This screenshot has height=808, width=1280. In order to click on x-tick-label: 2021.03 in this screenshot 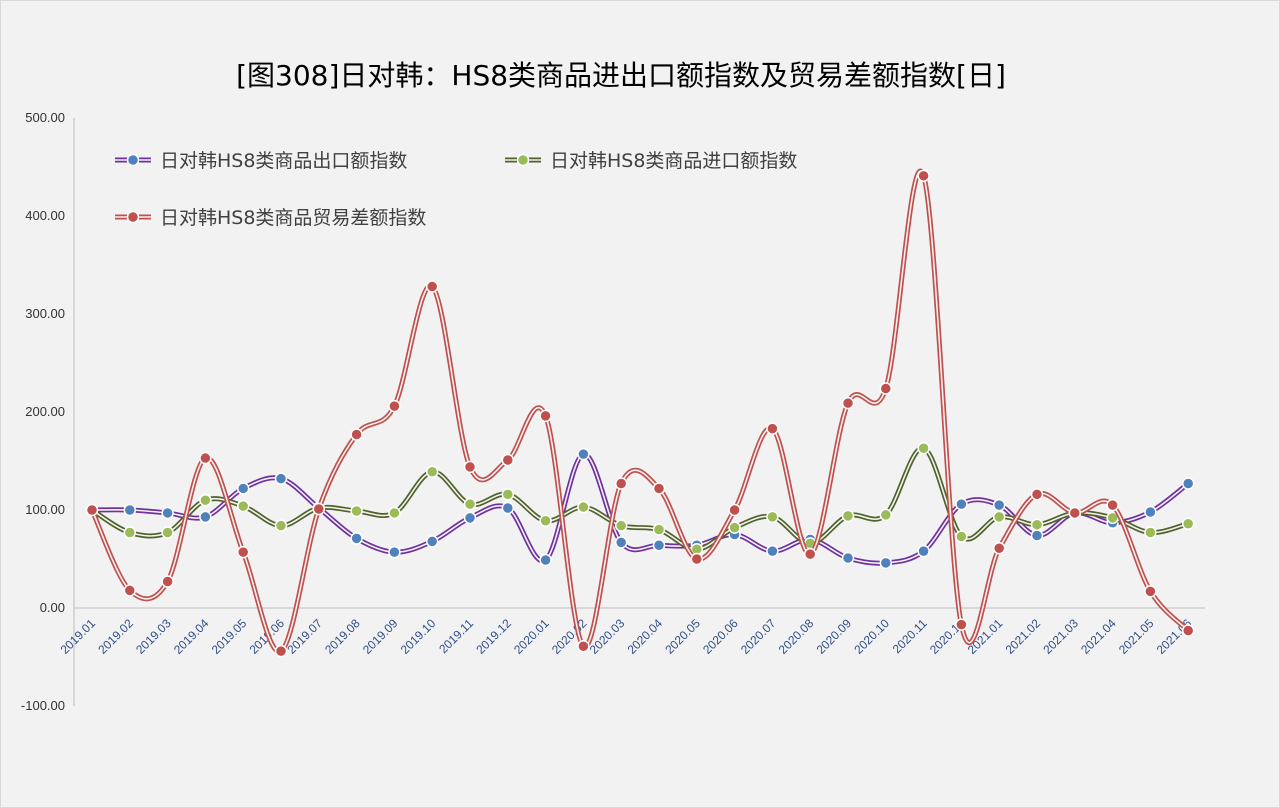, I will do `click(1060, 636)`.